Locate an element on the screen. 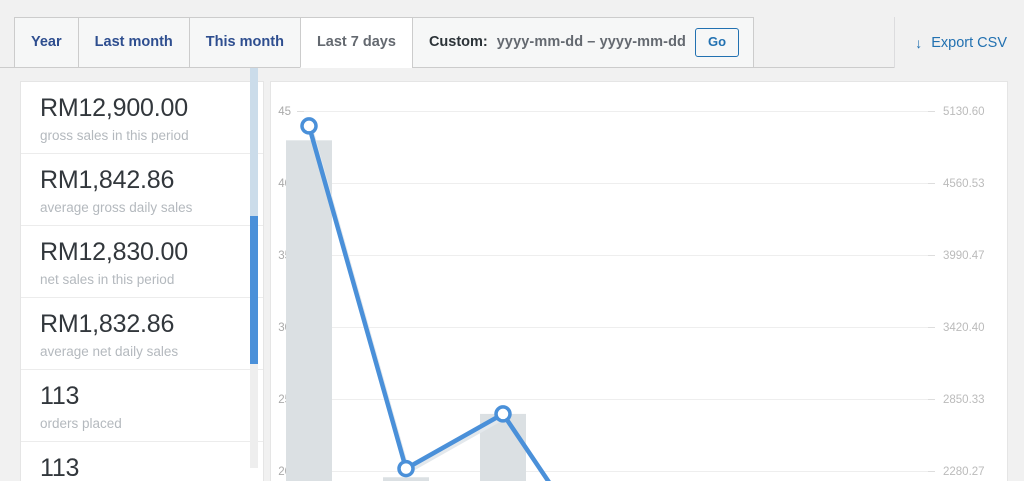 The height and width of the screenshot is (481, 1024). ytick-left: 45 is located at coordinates (284, 112).